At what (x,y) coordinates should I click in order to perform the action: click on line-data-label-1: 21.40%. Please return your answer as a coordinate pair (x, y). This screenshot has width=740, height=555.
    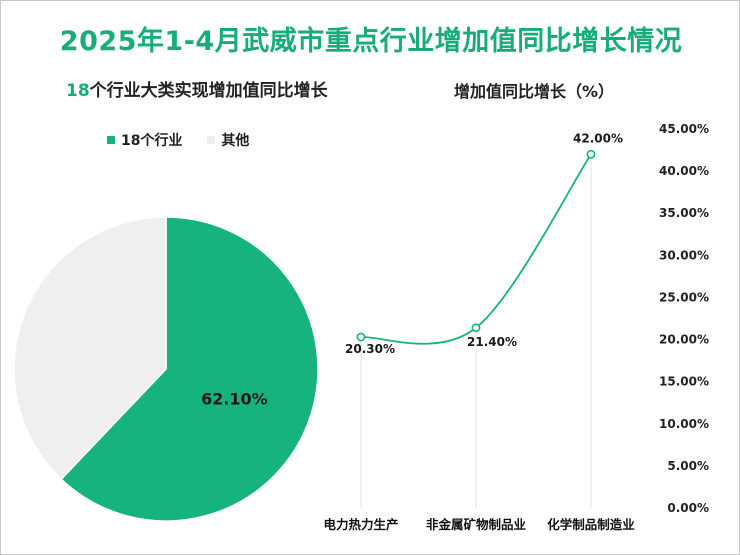
    Looking at the image, I should click on (492, 342).